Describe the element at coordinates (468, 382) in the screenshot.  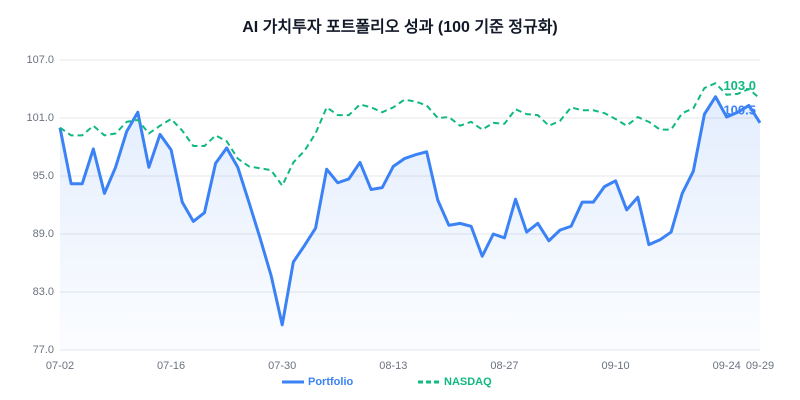
I see `legend-label: NASDAQ` at that location.